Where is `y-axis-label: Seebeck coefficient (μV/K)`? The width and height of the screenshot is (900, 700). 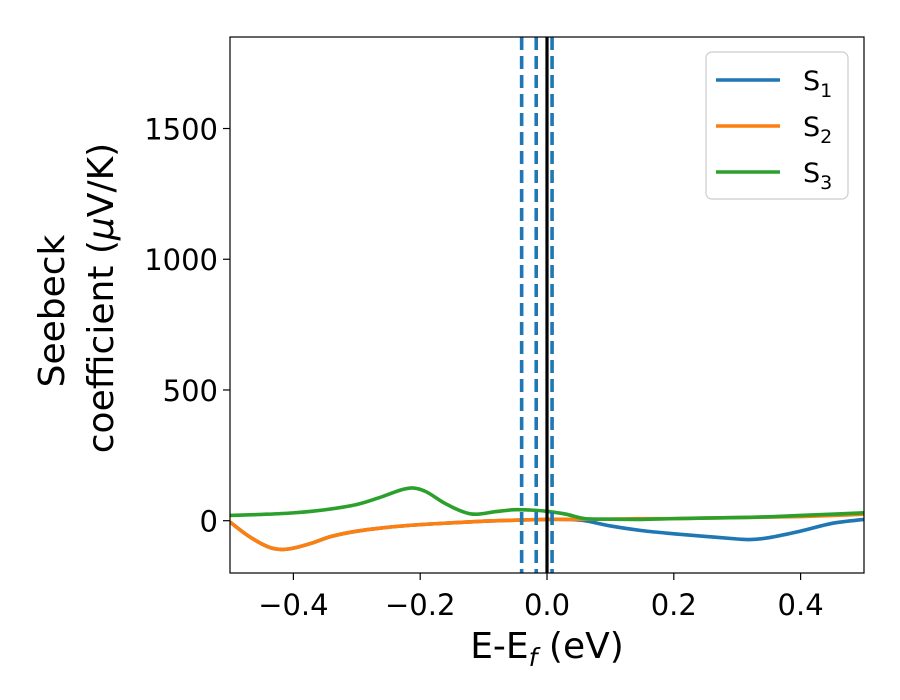
y-axis-label: Seebeck coefficient (μV/K) is located at coordinates (77, 298).